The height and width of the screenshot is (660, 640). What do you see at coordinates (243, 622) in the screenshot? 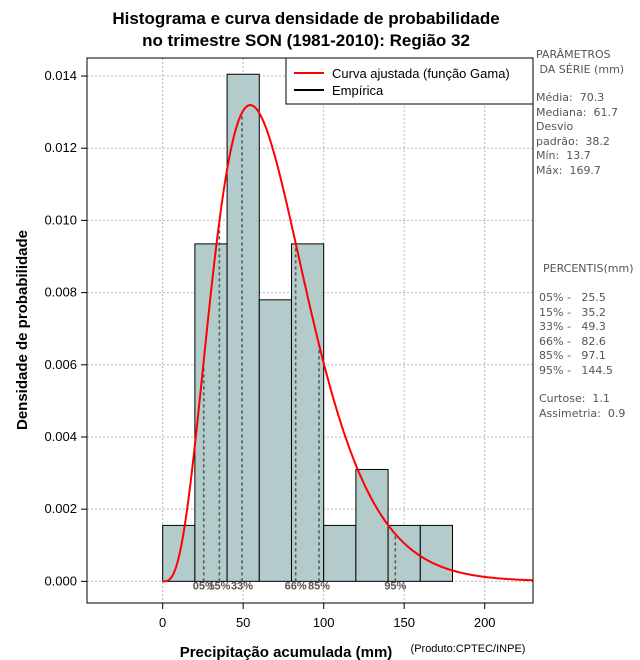
I see `x-tick-label: 50` at bounding box center [243, 622].